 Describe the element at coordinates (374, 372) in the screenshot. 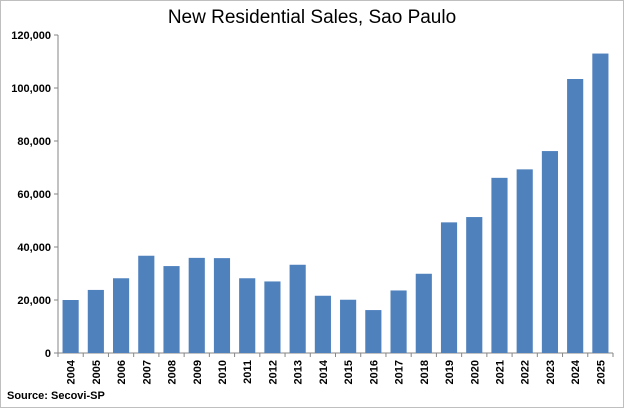

I see `x-tick-label: 2016` at that location.